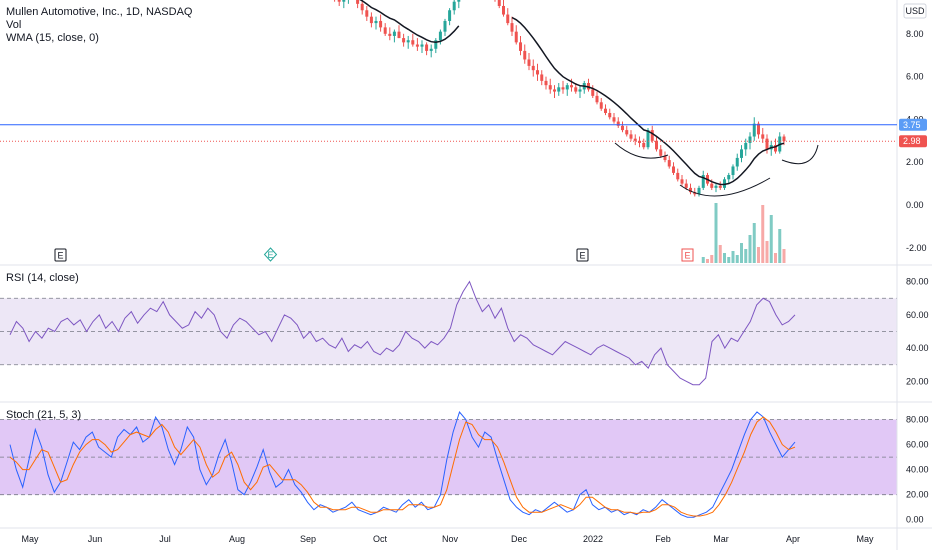 The width and height of the screenshot is (932, 550). I want to click on time-axis: May Jun Jul Aug Sep Oct Nov Dec 2022 Feb Mar Apr May, so click(447, 539).